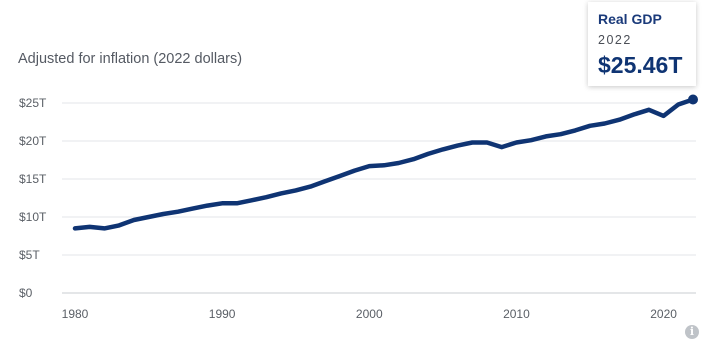 The height and width of the screenshot is (348, 703). What do you see at coordinates (640, 65) in the screenshot?
I see `tooltip-value: $25.46T` at bounding box center [640, 65].